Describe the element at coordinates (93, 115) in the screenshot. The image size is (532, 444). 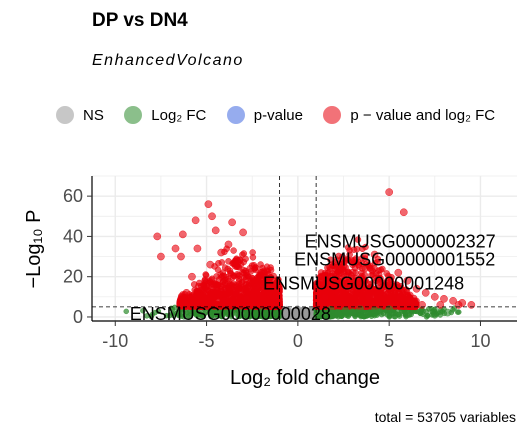
I see `legend-label-ns: NS` at that location.